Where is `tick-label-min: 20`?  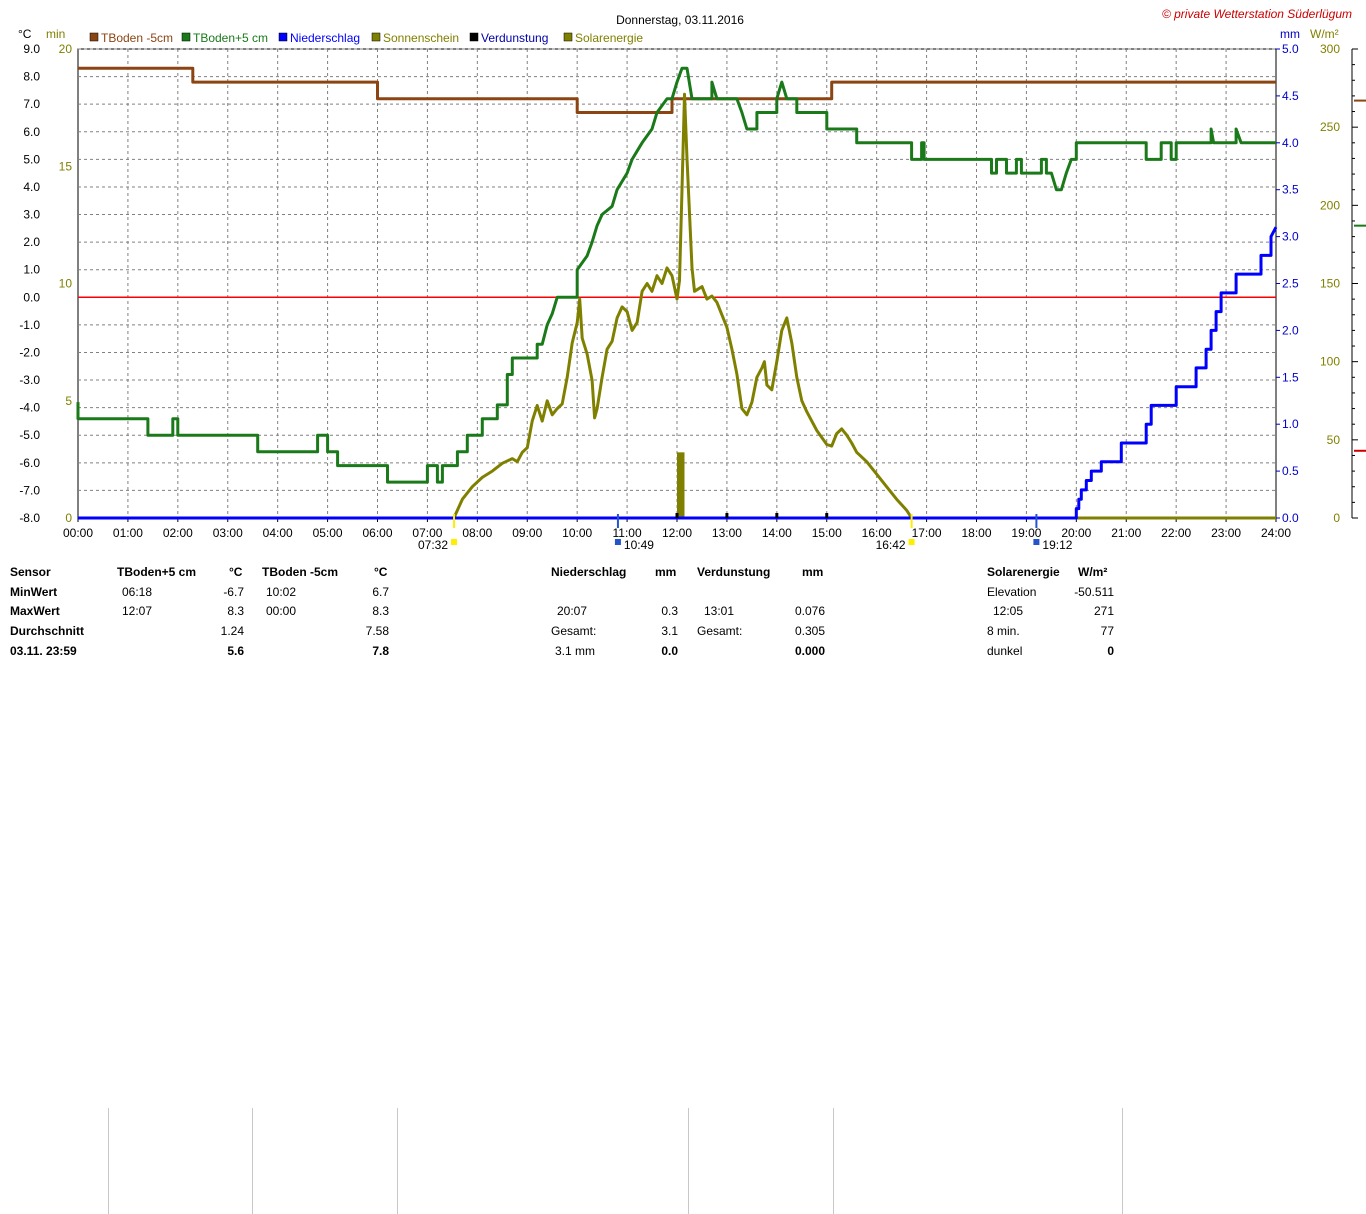
tick-label-min: 20 is located at coordinates (66, 49).